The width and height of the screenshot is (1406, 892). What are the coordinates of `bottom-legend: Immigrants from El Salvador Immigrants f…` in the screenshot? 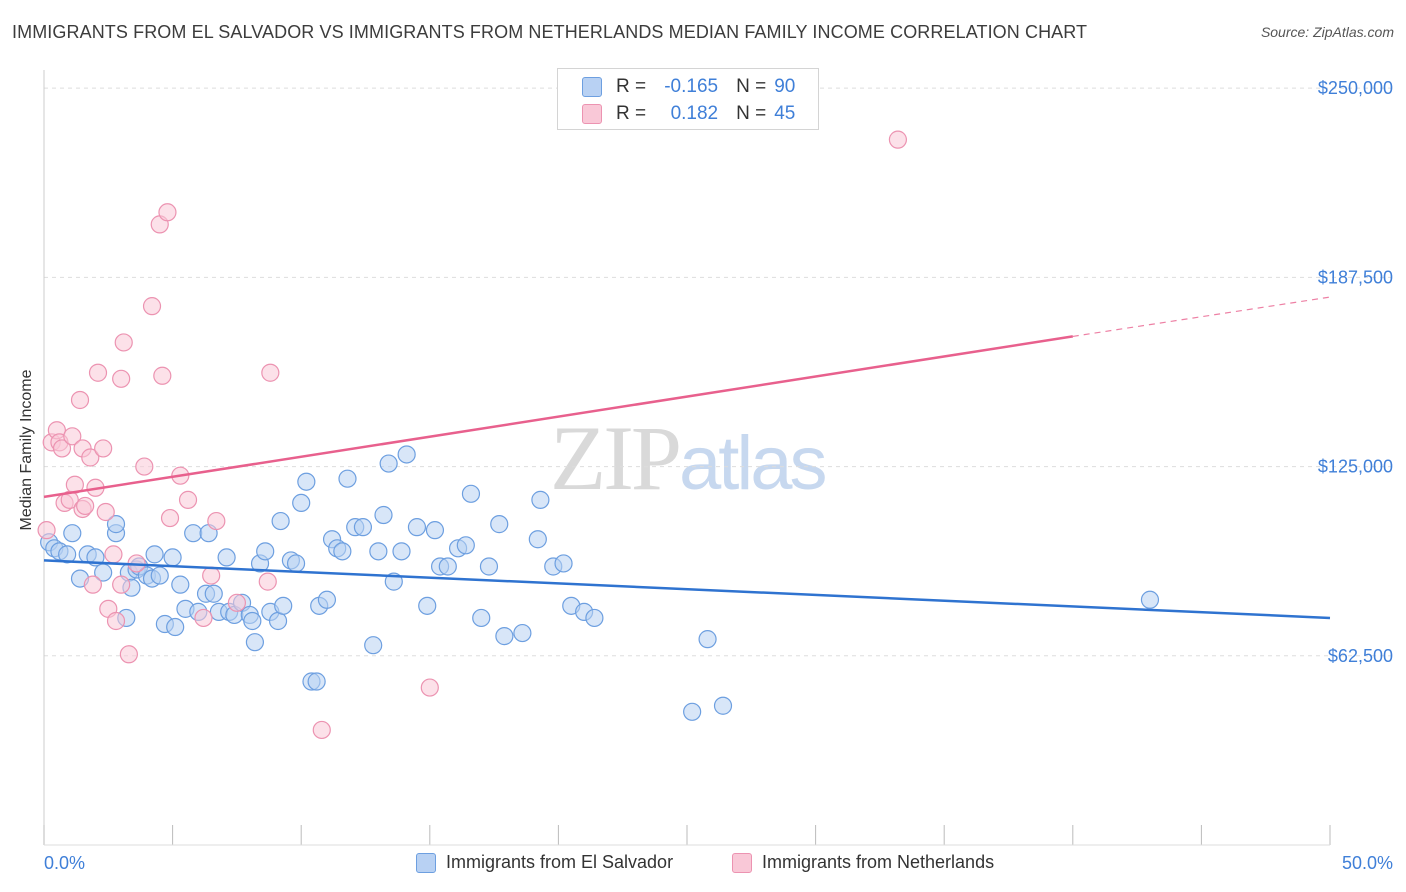 It's located at (703, 865).